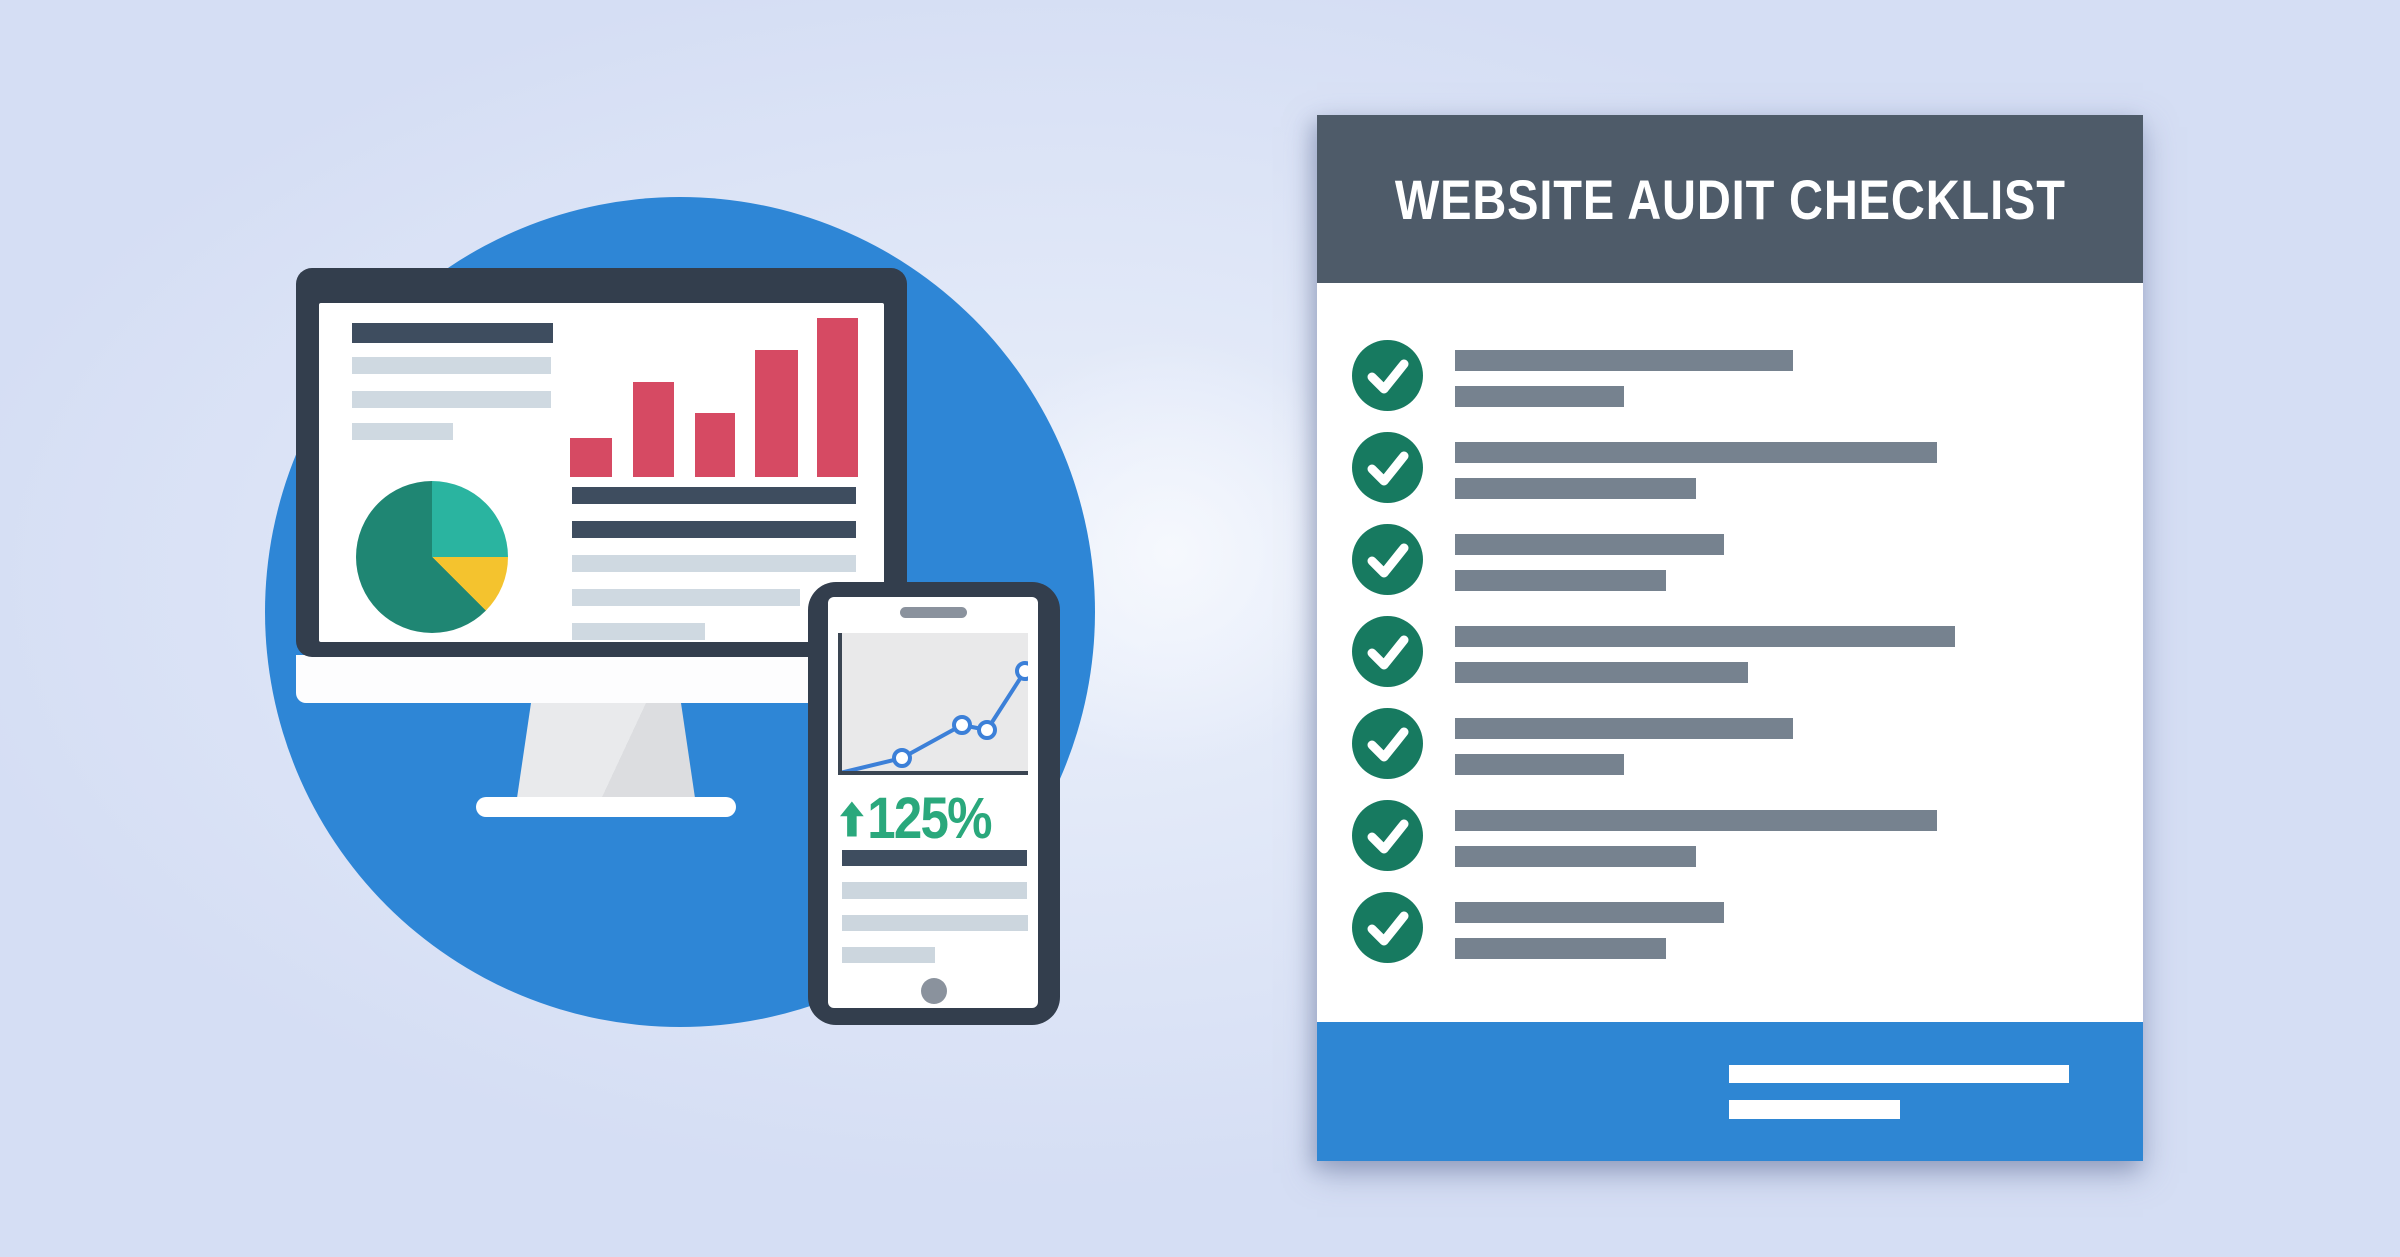  What do you see at coordinates (852, 818) in the screenshot?
I see `up-arrow-icon` at bounding box center [852, 818].